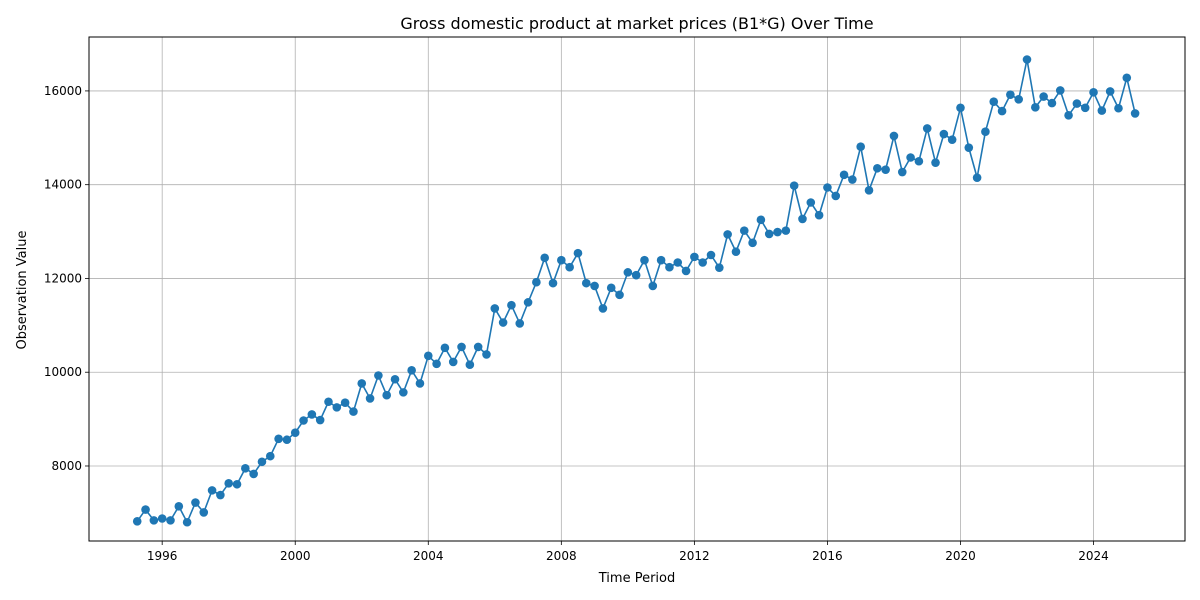 Image resolution: width=1200 pixels, height=600 pixels. Describe the element at coordinates (960, 556) in the screenshot. I see `x-tick-label: 2020` at that location.